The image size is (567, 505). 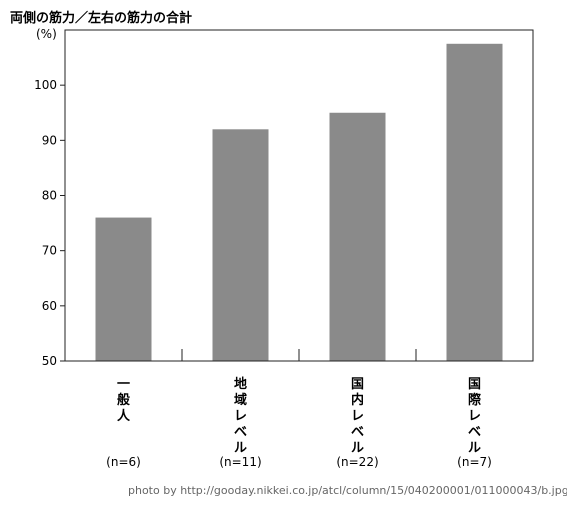 I want to click on category-label: 一般人, so click(x=124, y=400).